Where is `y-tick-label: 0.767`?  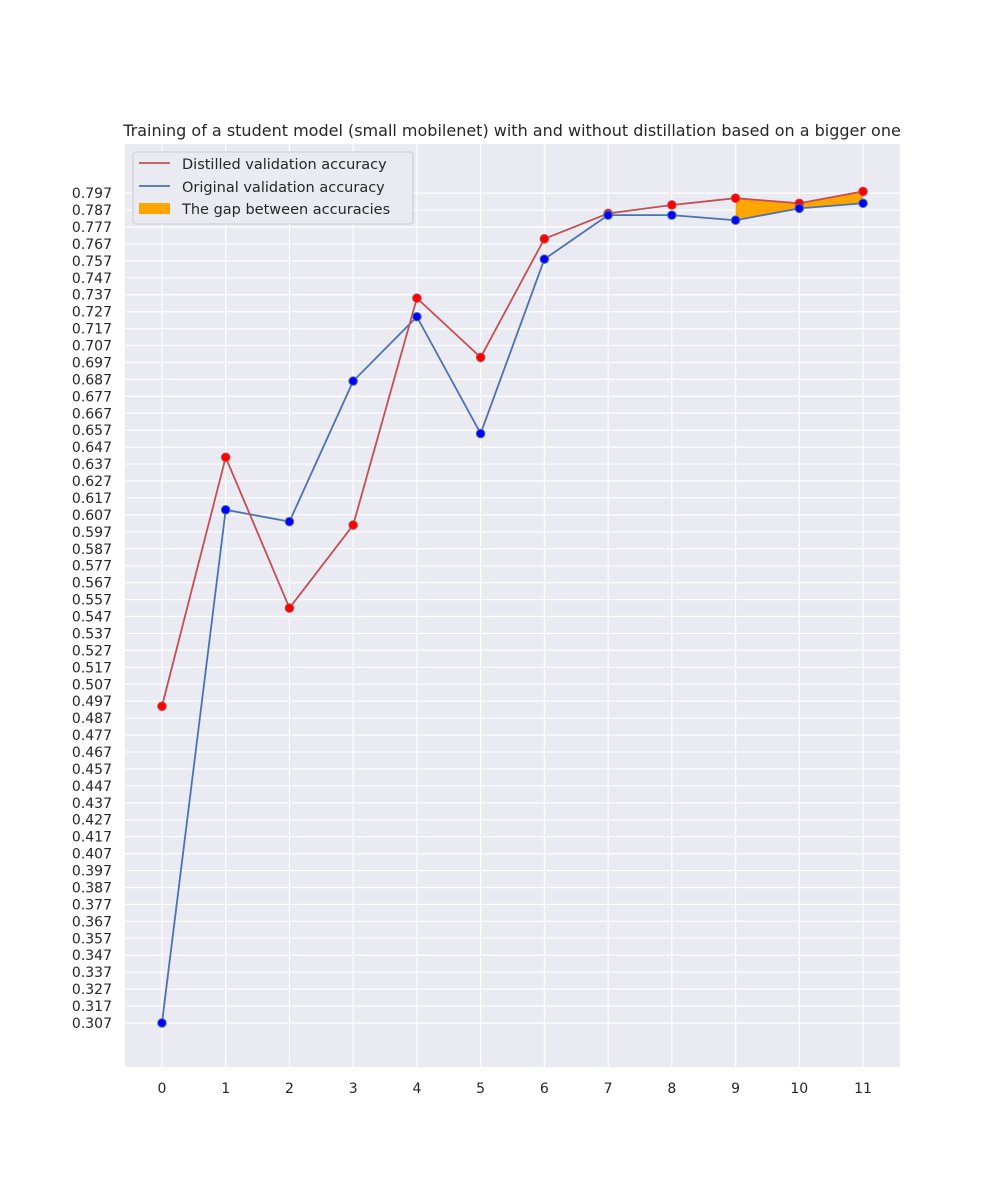 y-tick-label: 0.767 is located at coordinates (92, 245).